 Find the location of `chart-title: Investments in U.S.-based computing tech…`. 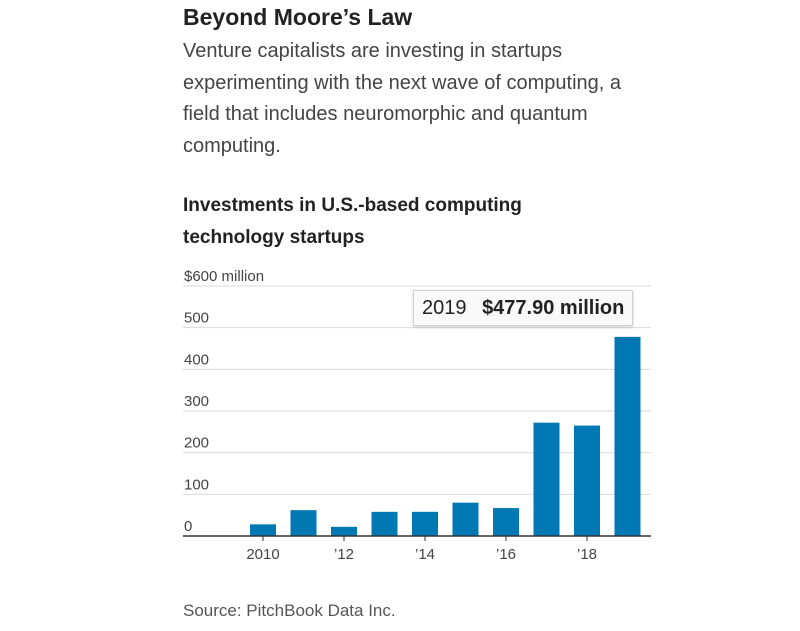

chart-title: Investments in U.S.-based computing tech… is located at coordinates (352, 221).